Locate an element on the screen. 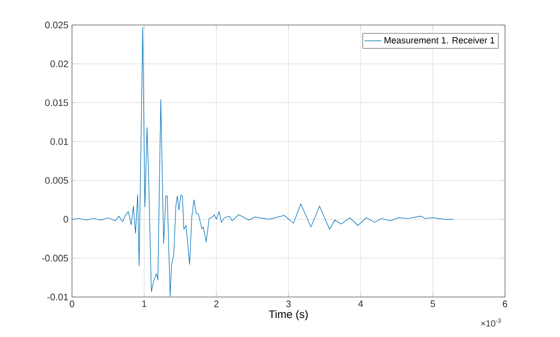  text: ×10$^{-3}$ is located at coordinates (491, 322).